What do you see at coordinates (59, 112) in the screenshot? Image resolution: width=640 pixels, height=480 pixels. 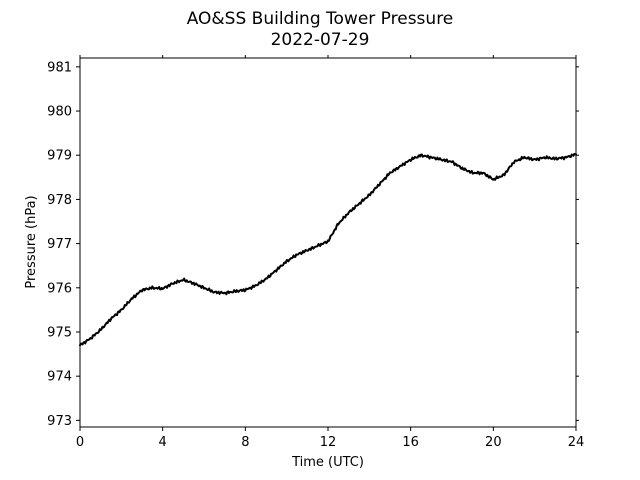 I see `y-tick-label: 980` at bounding box center [59, 112].